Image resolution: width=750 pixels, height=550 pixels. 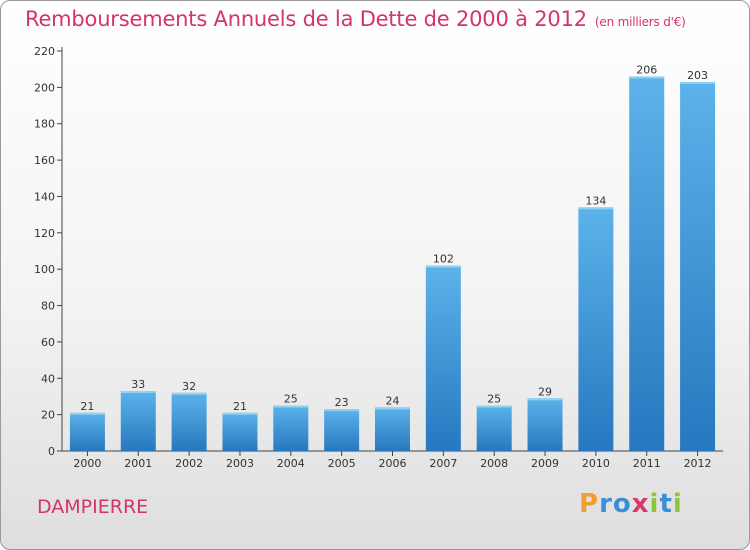 What do you see at coordinates (291, 463) in the screenshot?
I see `x-tick-label: 2004` at bounding box center [291, 463].